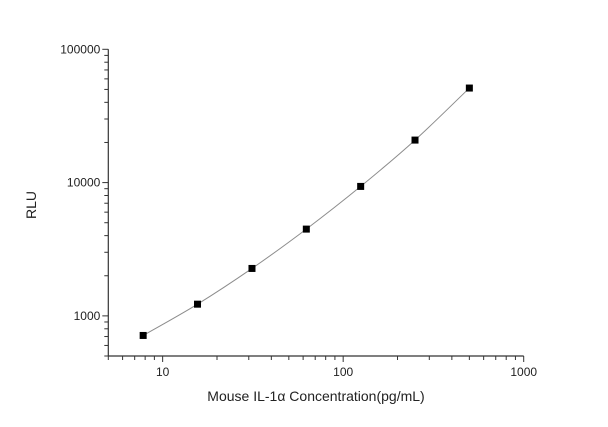  What do you see at coordinates (80, 49) in the screenshot?
I see `y-tick-label: 100000` at bounding box center [80, 49].